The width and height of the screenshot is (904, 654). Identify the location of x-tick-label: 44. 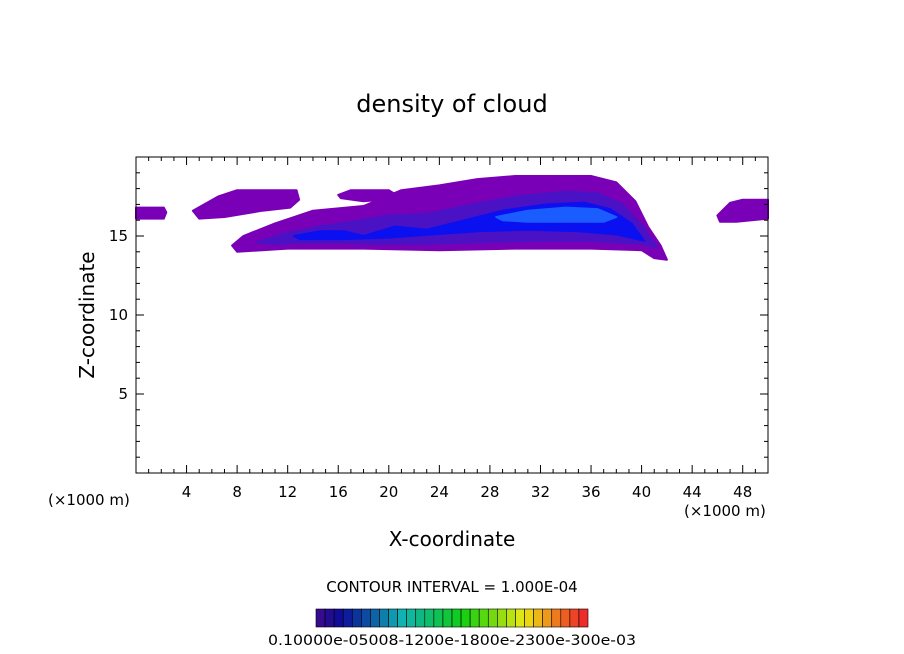
(692, 492).